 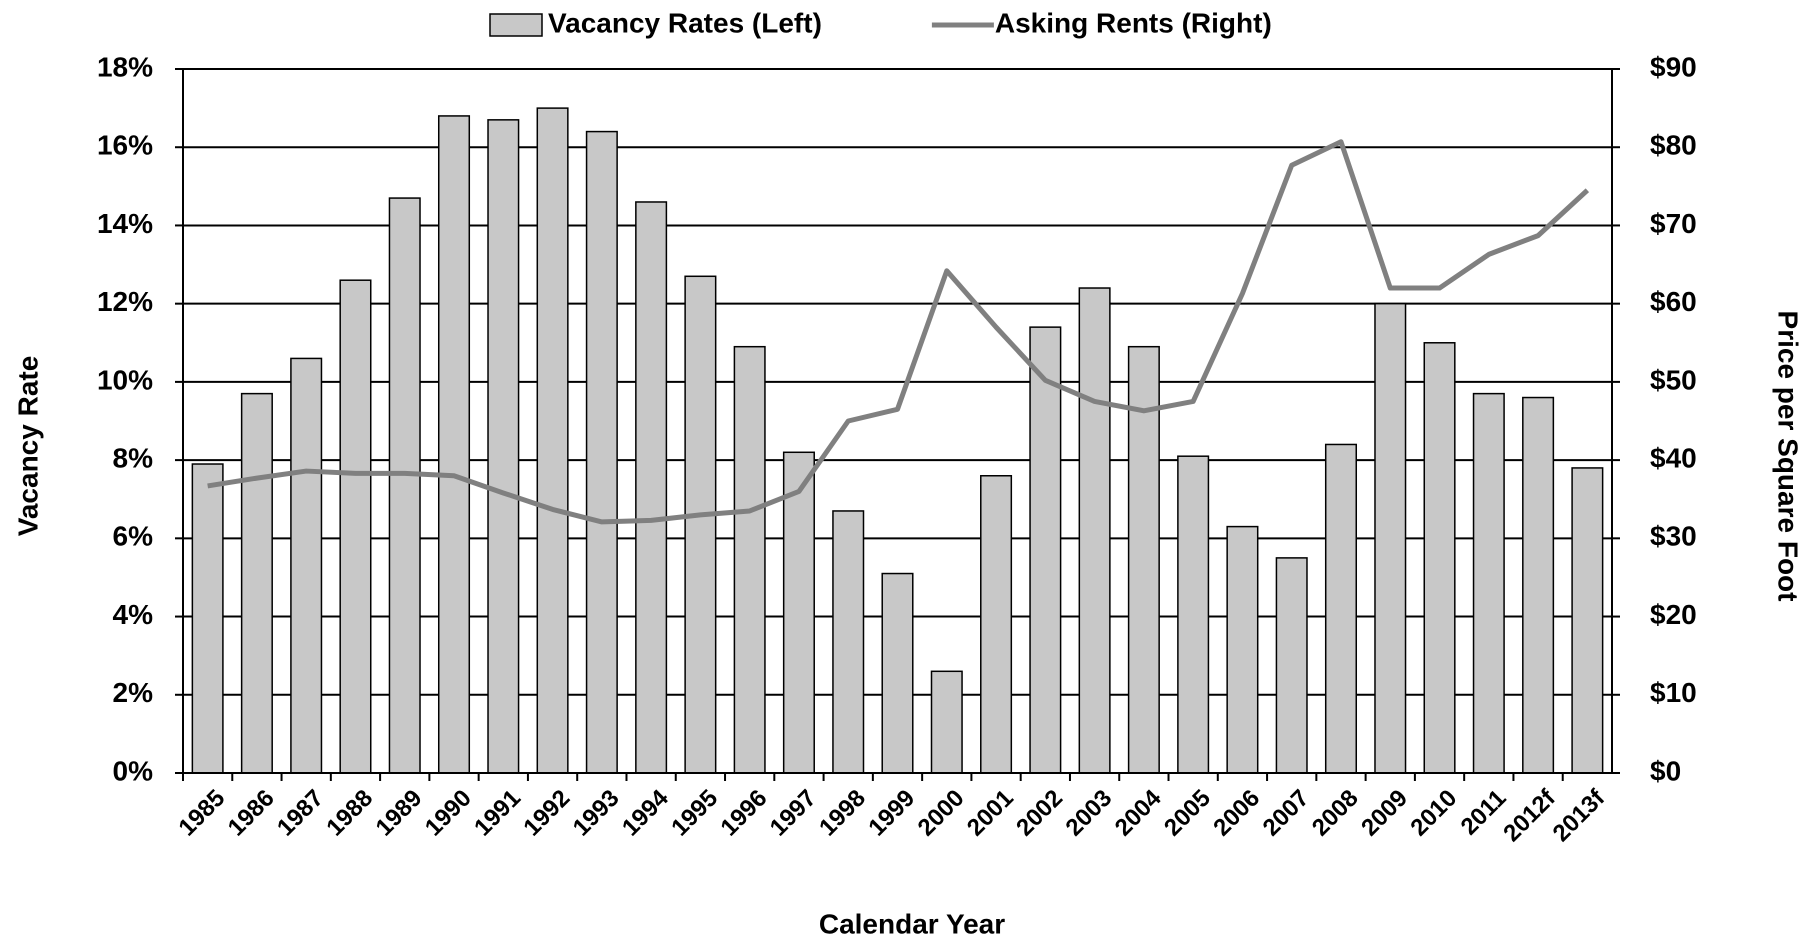 What do you see at coordinates (912, 923) in the screenshot?
I see `x-axis-title: Calendar Year` at bounding box center [912, 923].